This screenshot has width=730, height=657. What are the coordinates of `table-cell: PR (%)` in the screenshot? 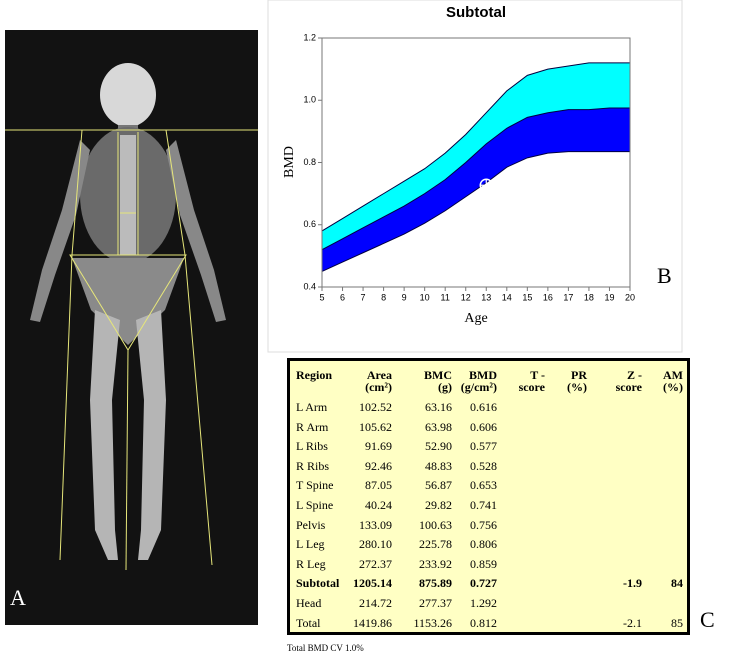 It's located at (577, 381).